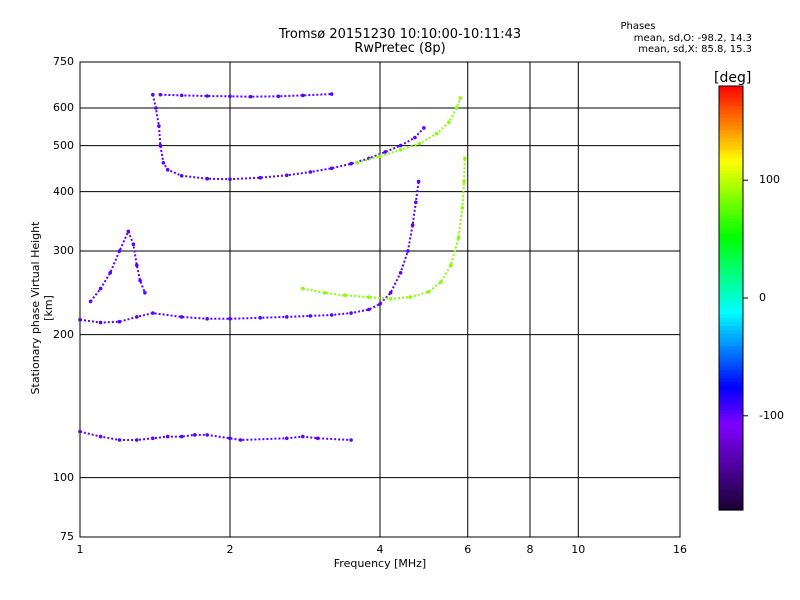 This screenshot has height=600, width=800. I want to click on x-tick-label: 6, so click(468, 549).